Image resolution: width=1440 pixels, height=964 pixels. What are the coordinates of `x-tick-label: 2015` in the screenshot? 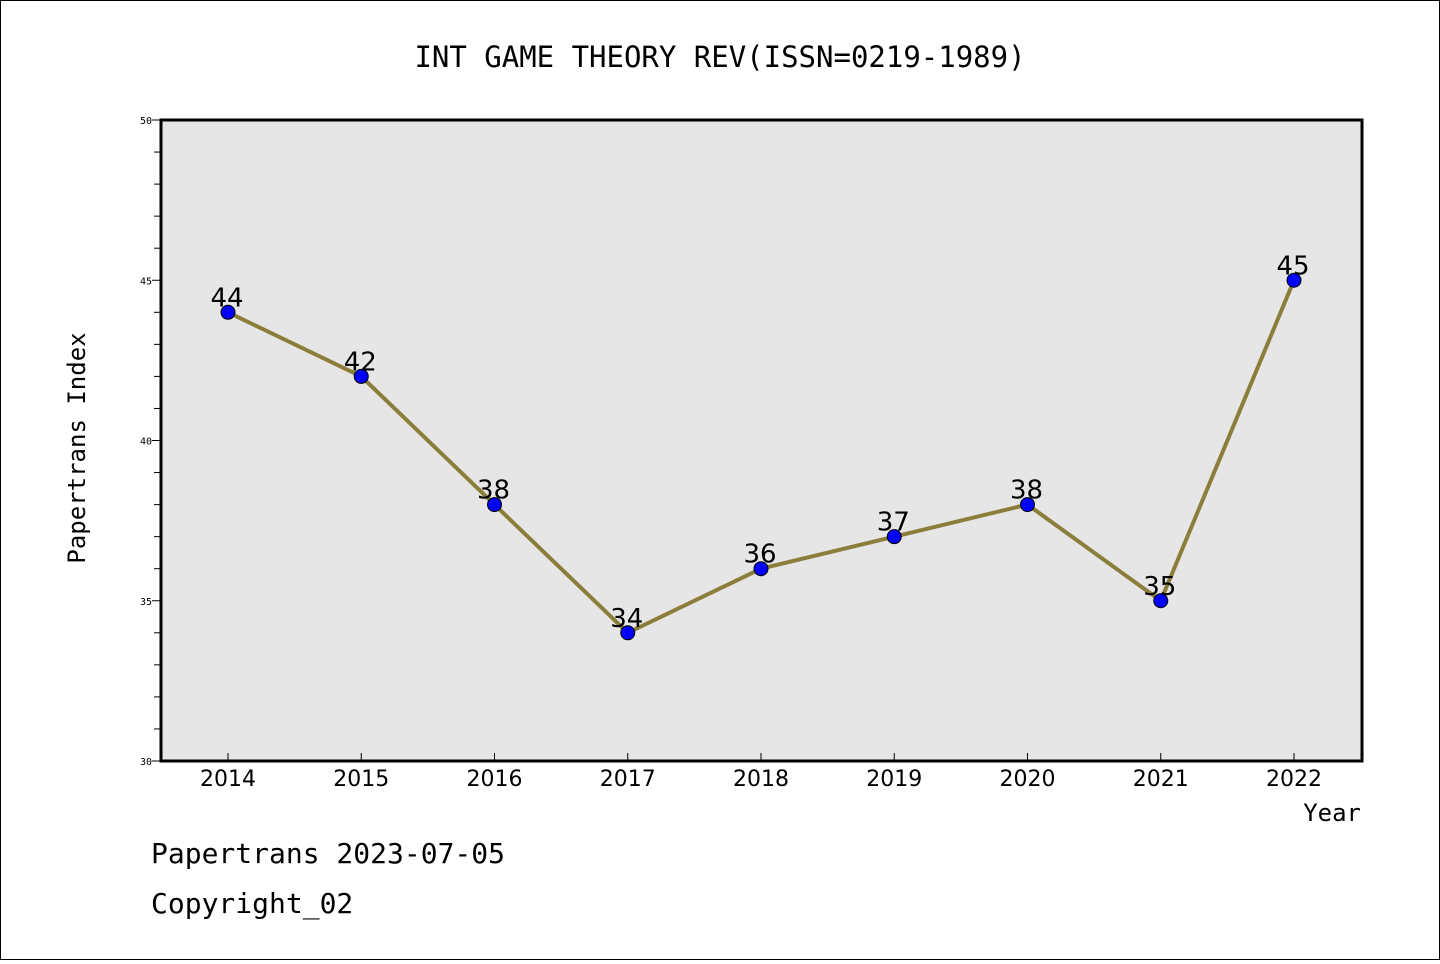 It's located at (361, 779).